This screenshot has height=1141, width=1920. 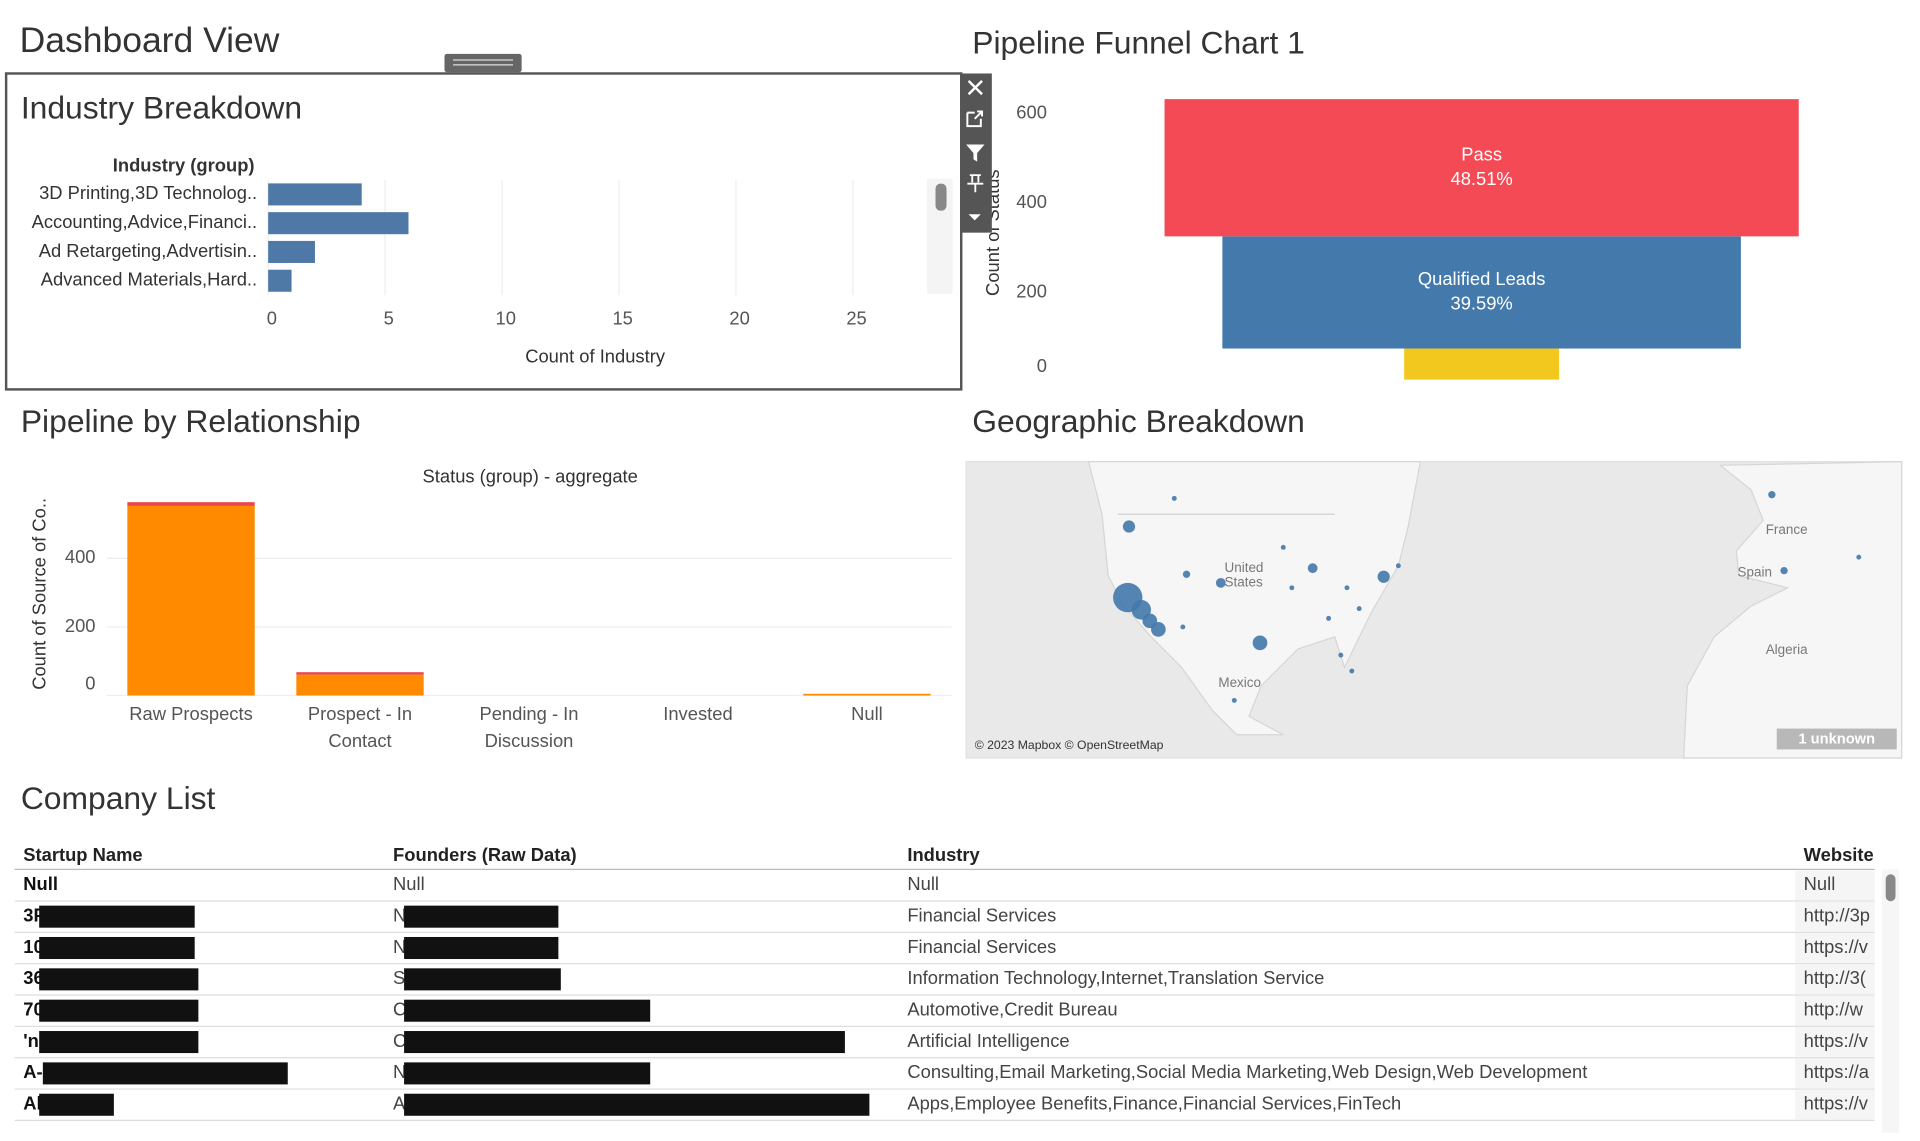 I want to click on filter-icon, so click(x=975, y=153).